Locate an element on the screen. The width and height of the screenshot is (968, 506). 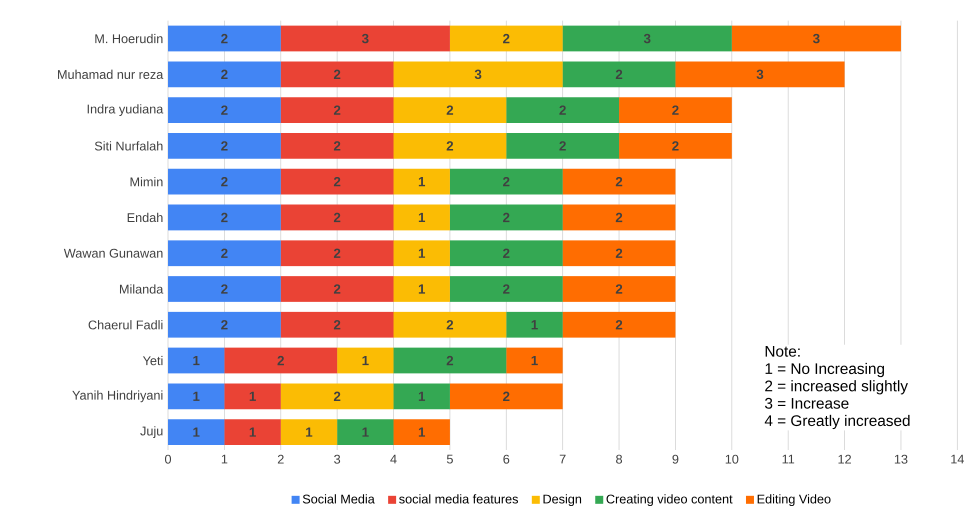
y-tick-label: M. Hoerudin is located at coordinates (128, 39).